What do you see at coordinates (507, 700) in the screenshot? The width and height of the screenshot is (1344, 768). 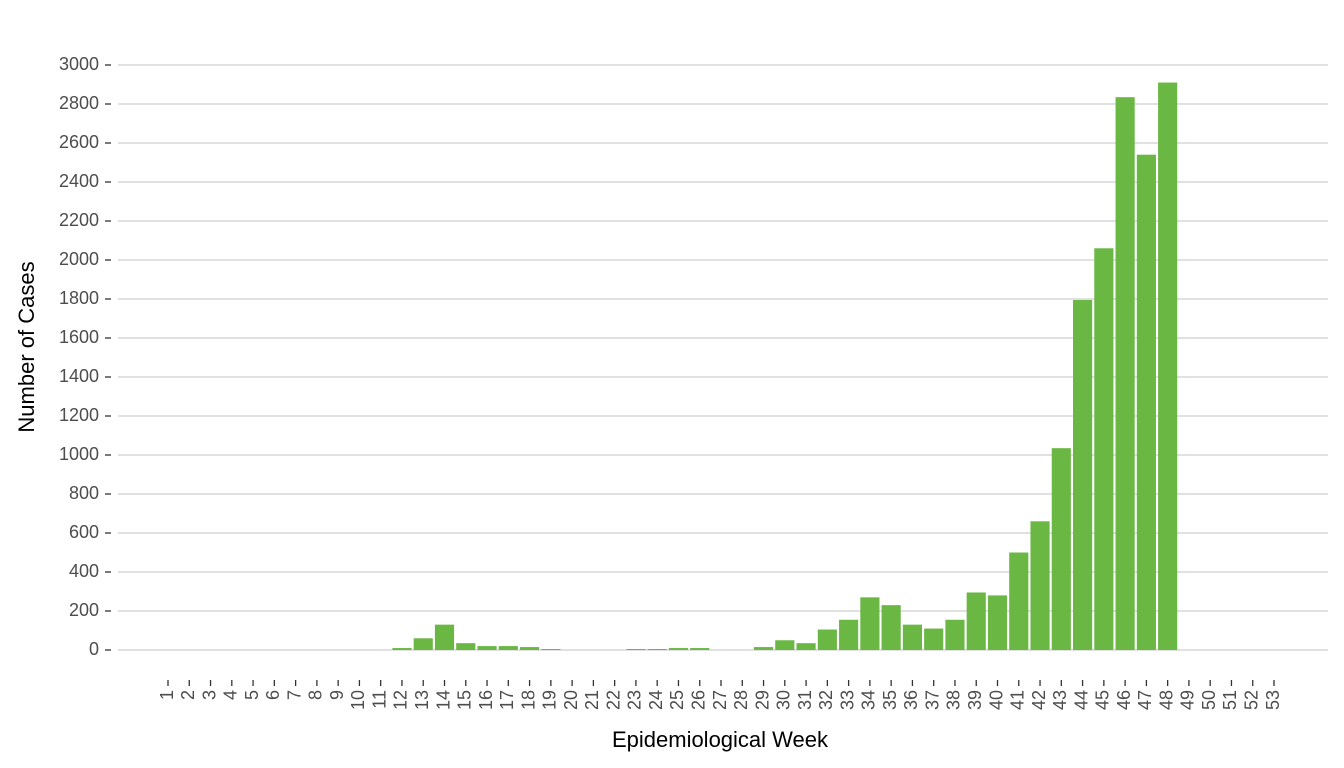 I see `x-tick-label: 17` at bounding box center [507, 700].